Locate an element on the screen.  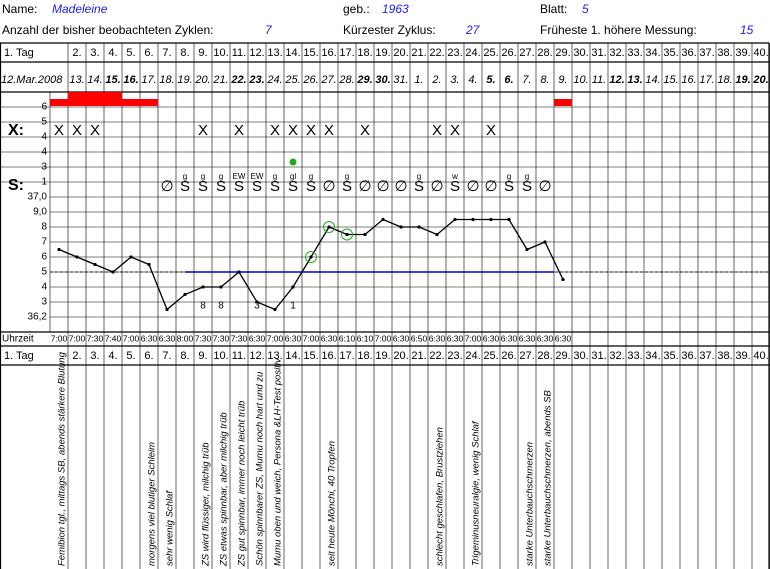
day-label: 39. is located at coordinates (742, 356).